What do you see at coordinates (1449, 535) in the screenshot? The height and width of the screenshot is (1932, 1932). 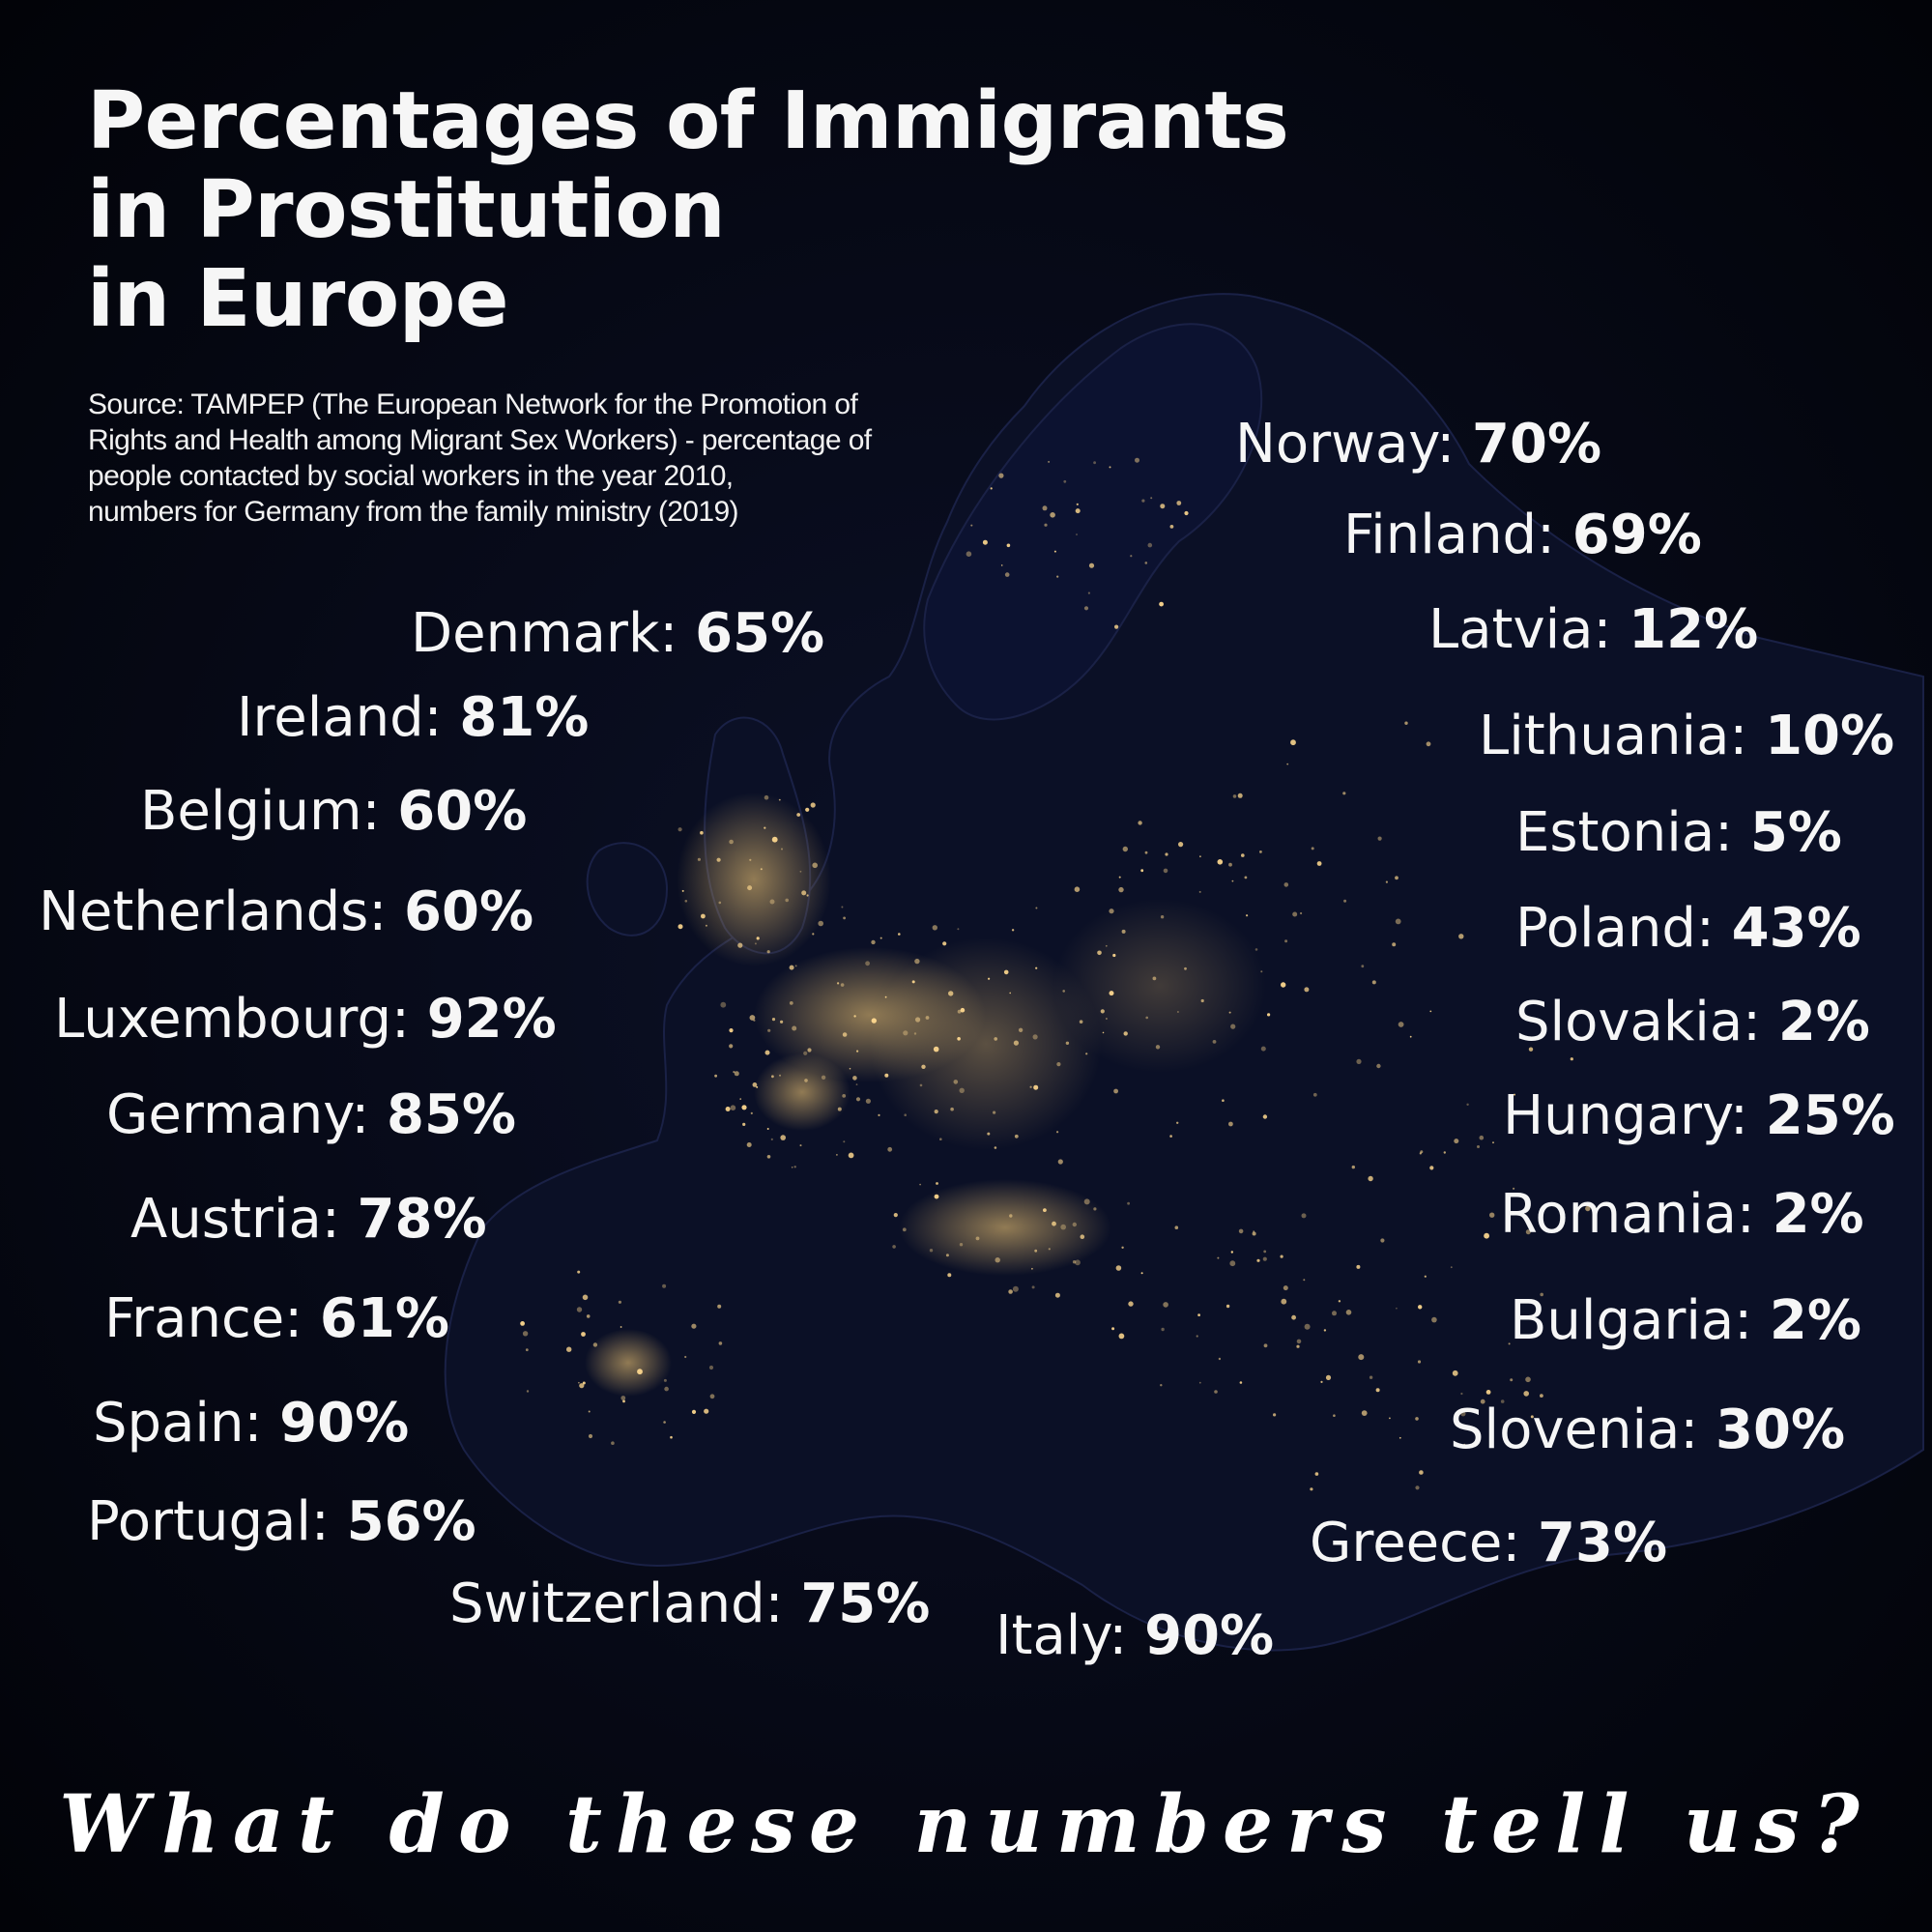 I see `country-name: Finland:` at bounding box center [1449, 535].